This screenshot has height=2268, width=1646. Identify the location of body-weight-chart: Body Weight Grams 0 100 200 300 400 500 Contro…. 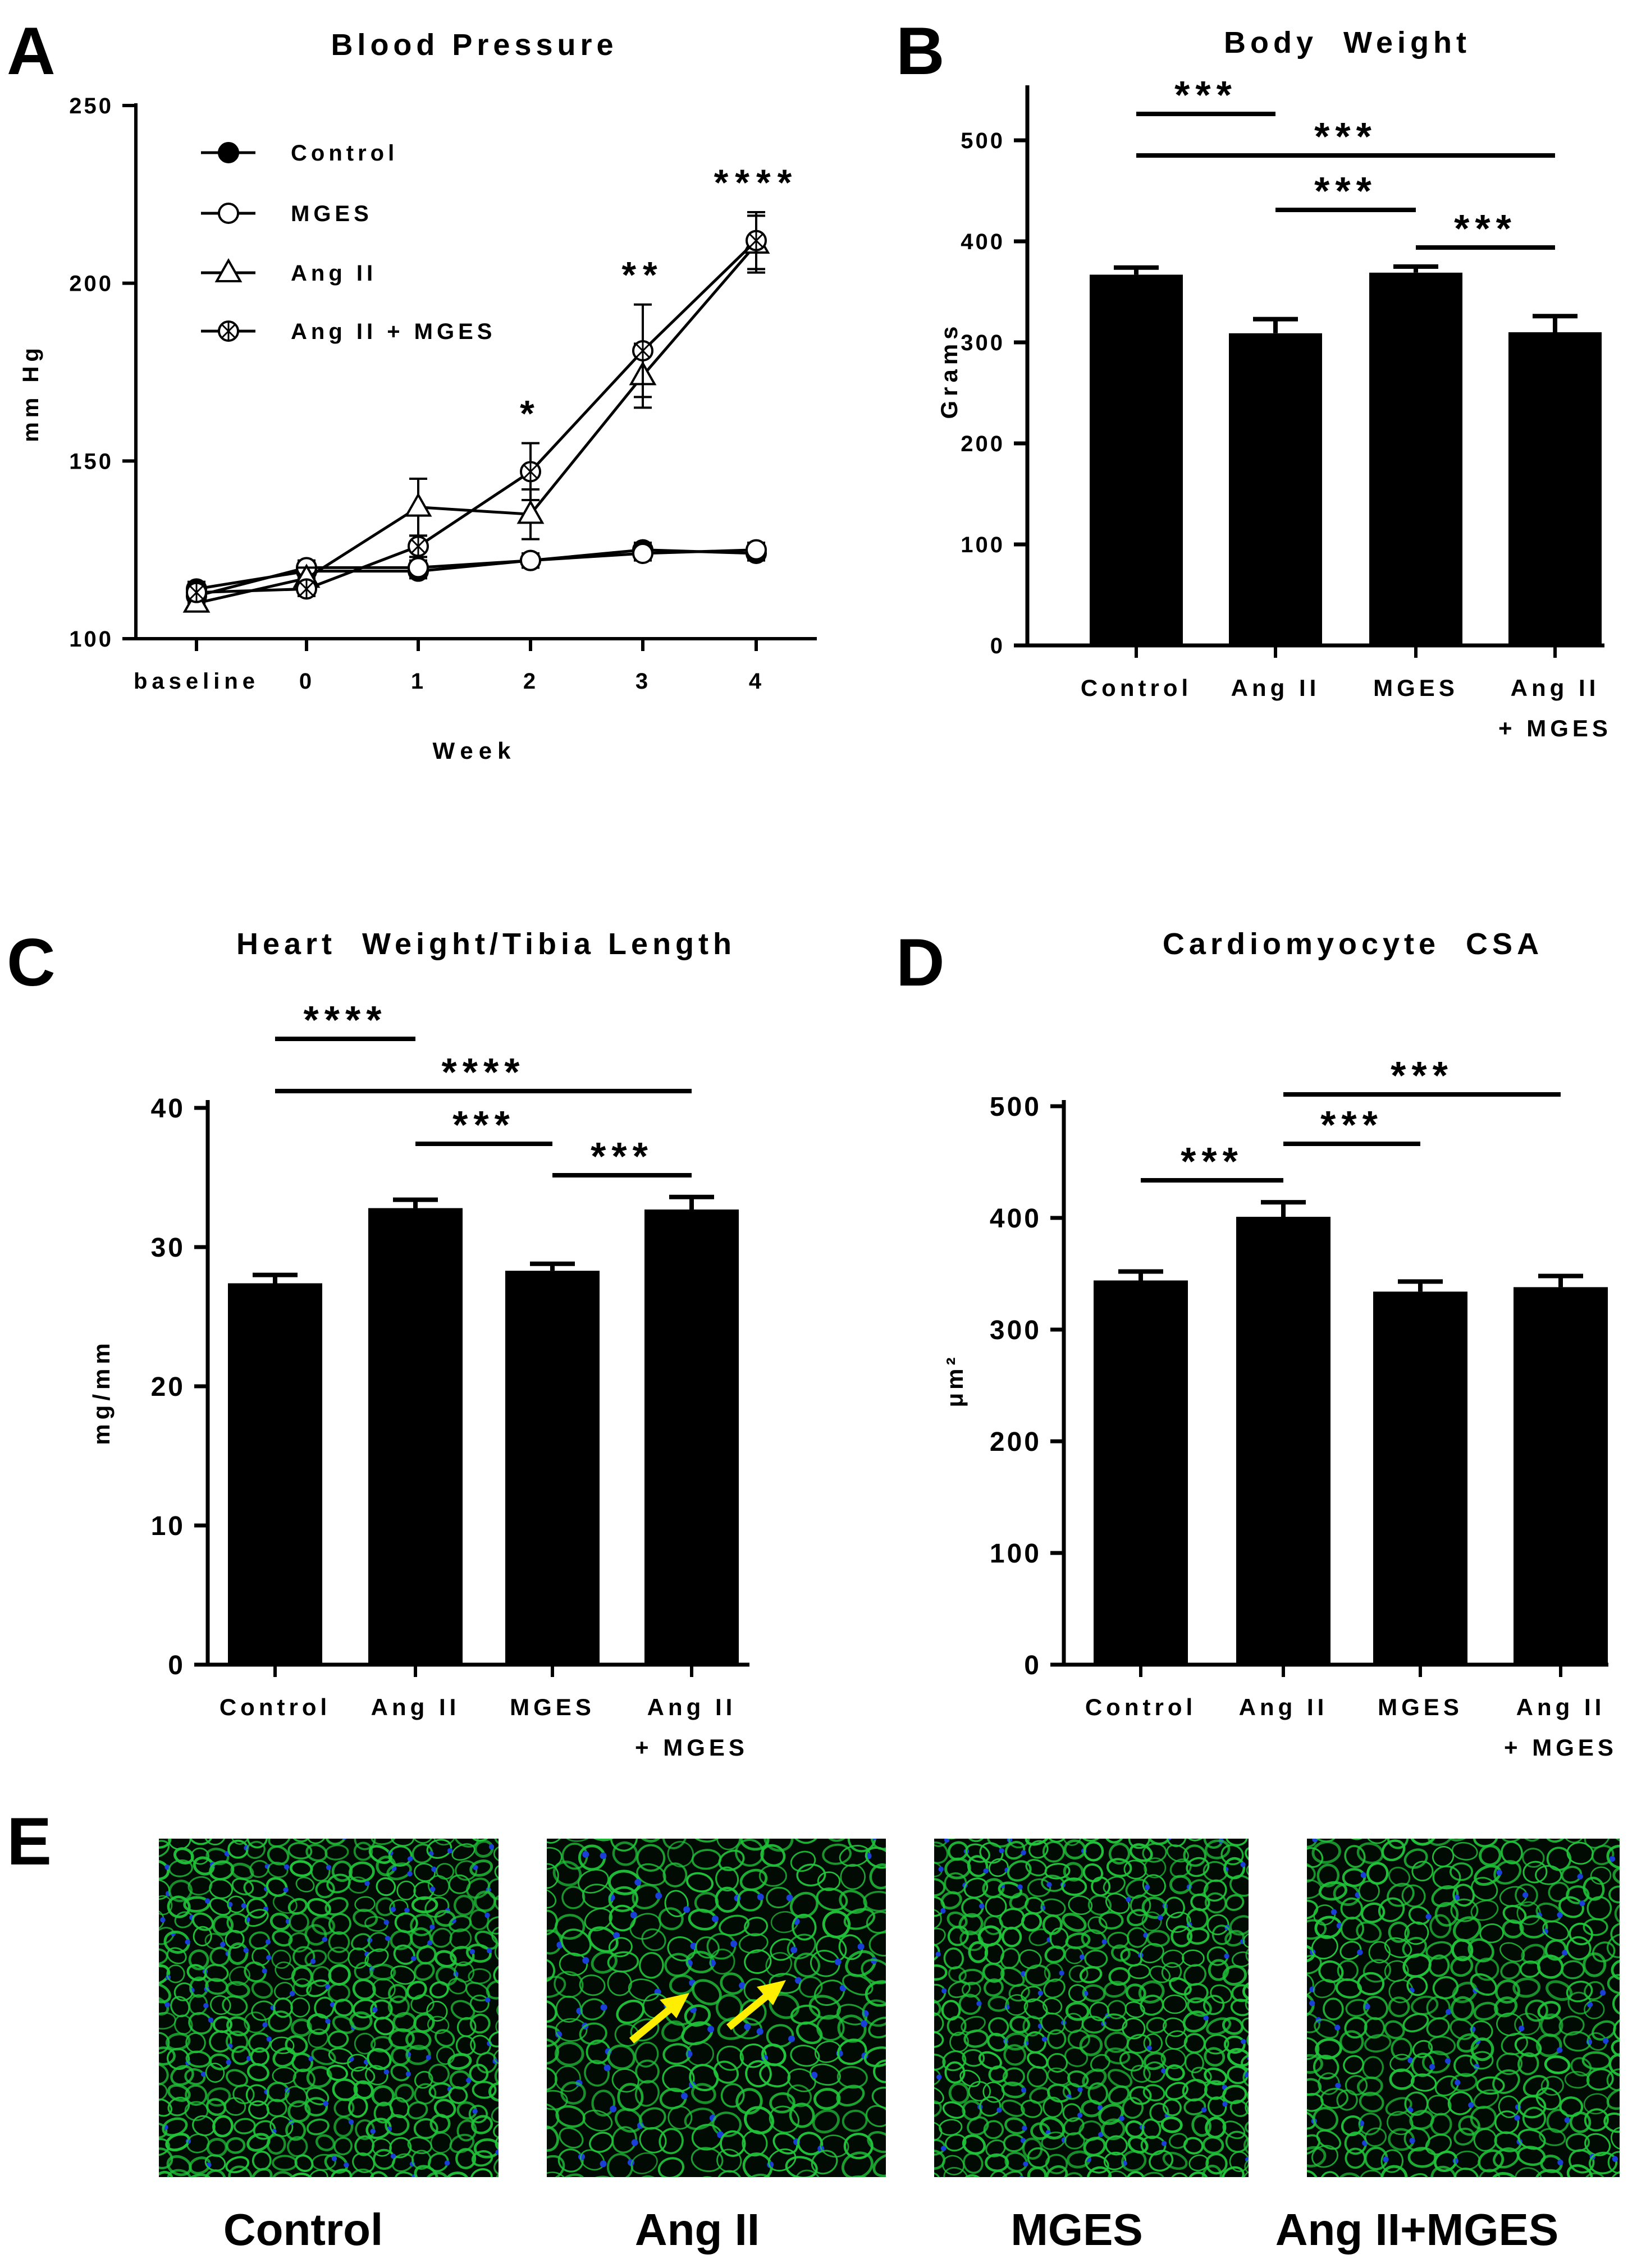
(1272, 384).